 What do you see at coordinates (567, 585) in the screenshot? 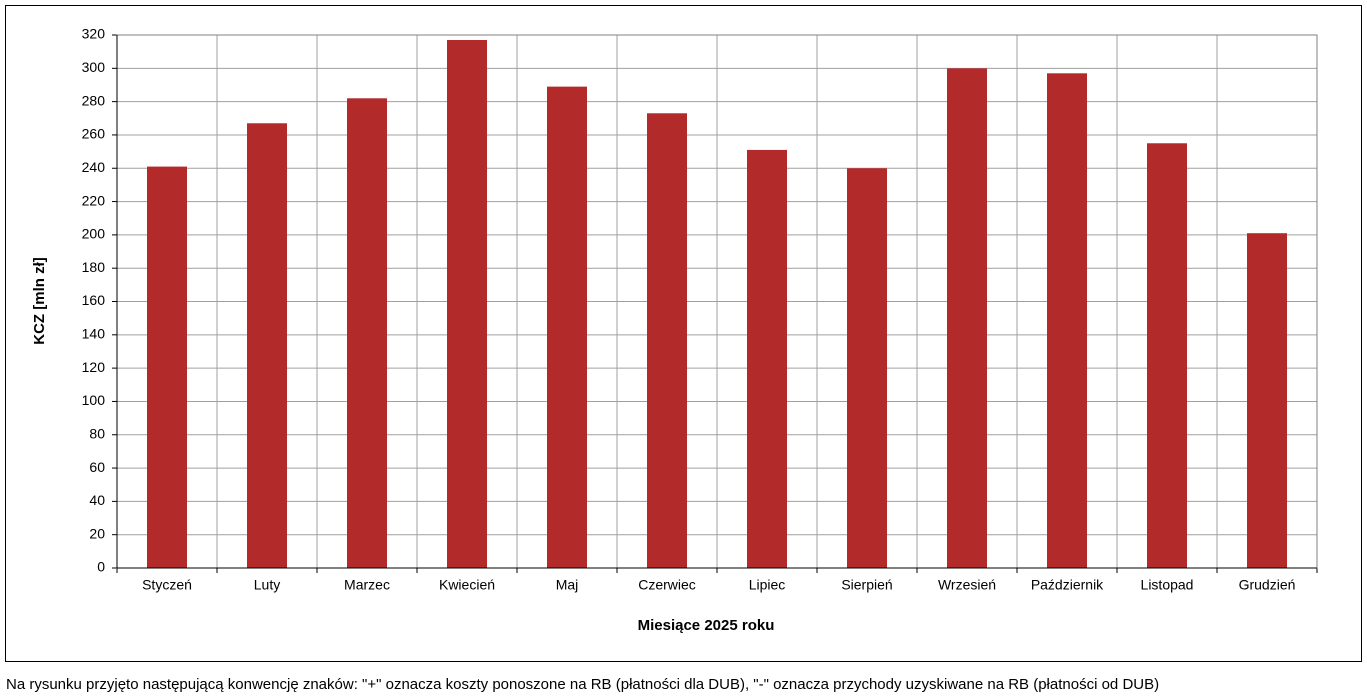
I see `x-tick-label: Maj` at bounding box center [567, 585].